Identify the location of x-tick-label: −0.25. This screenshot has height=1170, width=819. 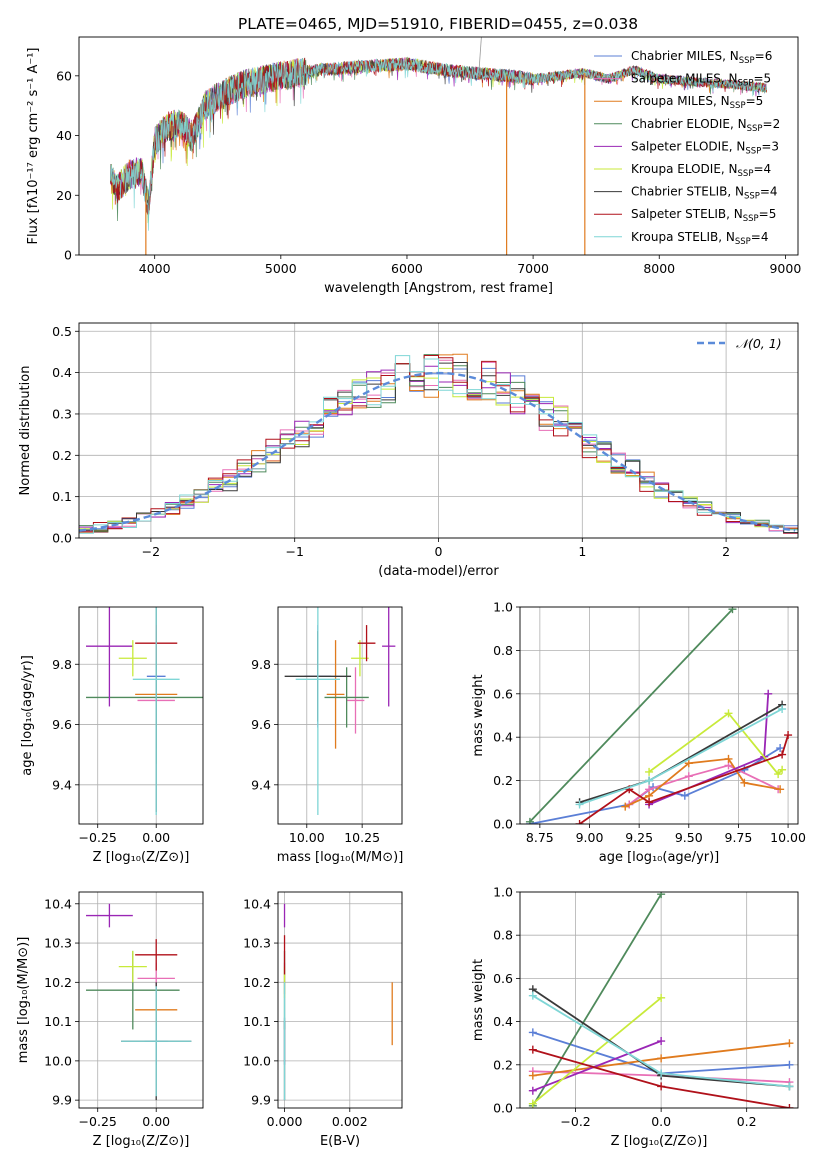
(98, 1121).